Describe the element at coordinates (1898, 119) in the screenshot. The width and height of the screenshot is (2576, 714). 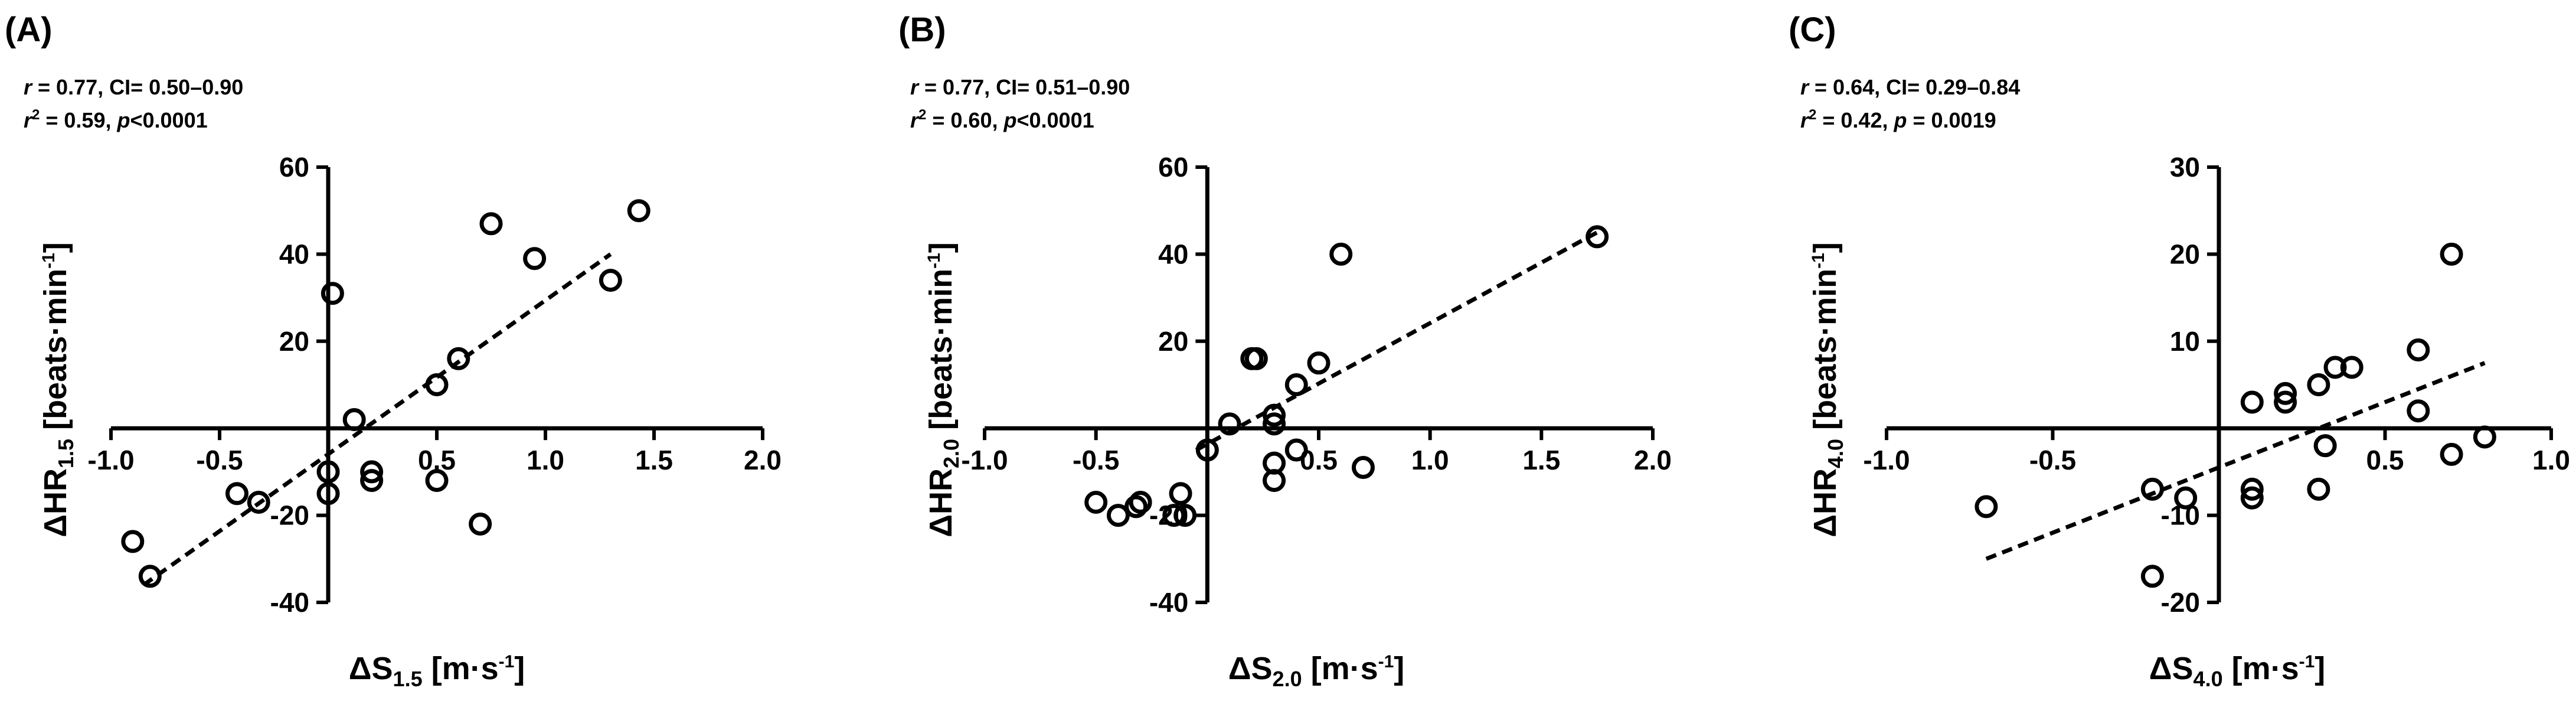
I see `correlation-stats-line2: r2 = 0.42, p = 0.0019` at that location.